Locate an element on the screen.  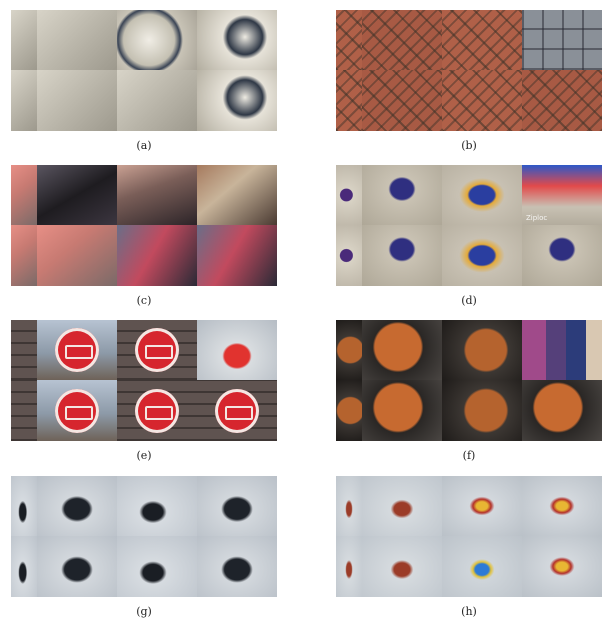
image-grid-c is located at coordinates (144, 225).